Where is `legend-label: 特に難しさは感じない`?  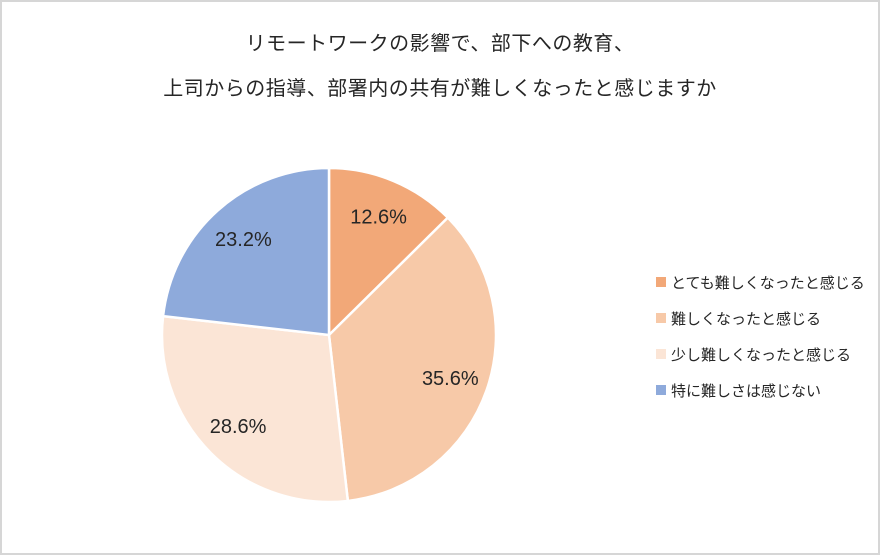
legend-label: 特に難しさは感じない is located at coordinates (746, 391).